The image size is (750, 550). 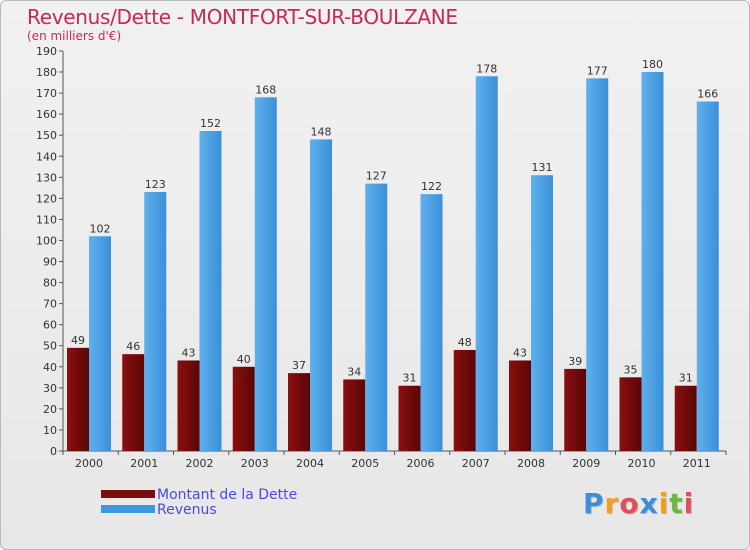 I want to click on x-tick-label-2009: 2009, so click(x=586, y=463).